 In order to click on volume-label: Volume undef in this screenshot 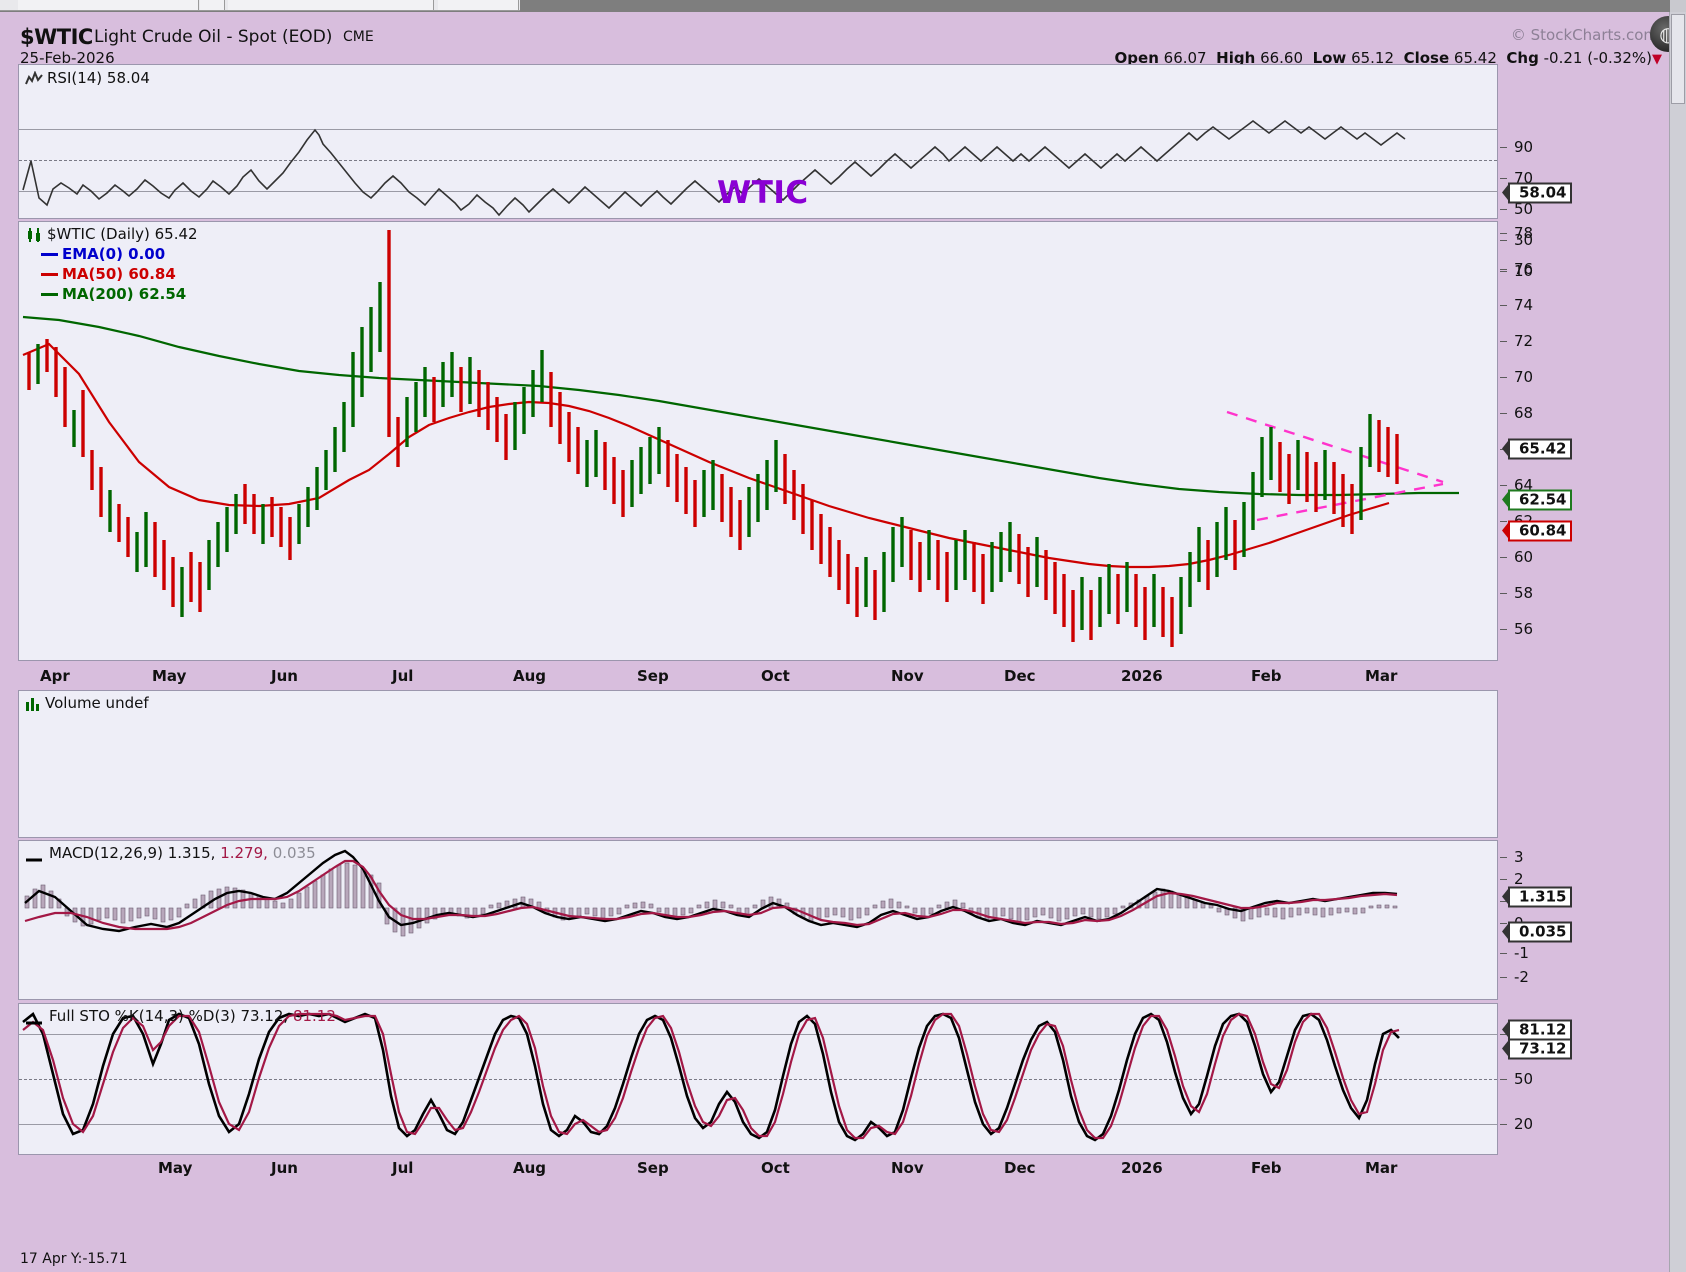, I will do `click(97, 703)`.